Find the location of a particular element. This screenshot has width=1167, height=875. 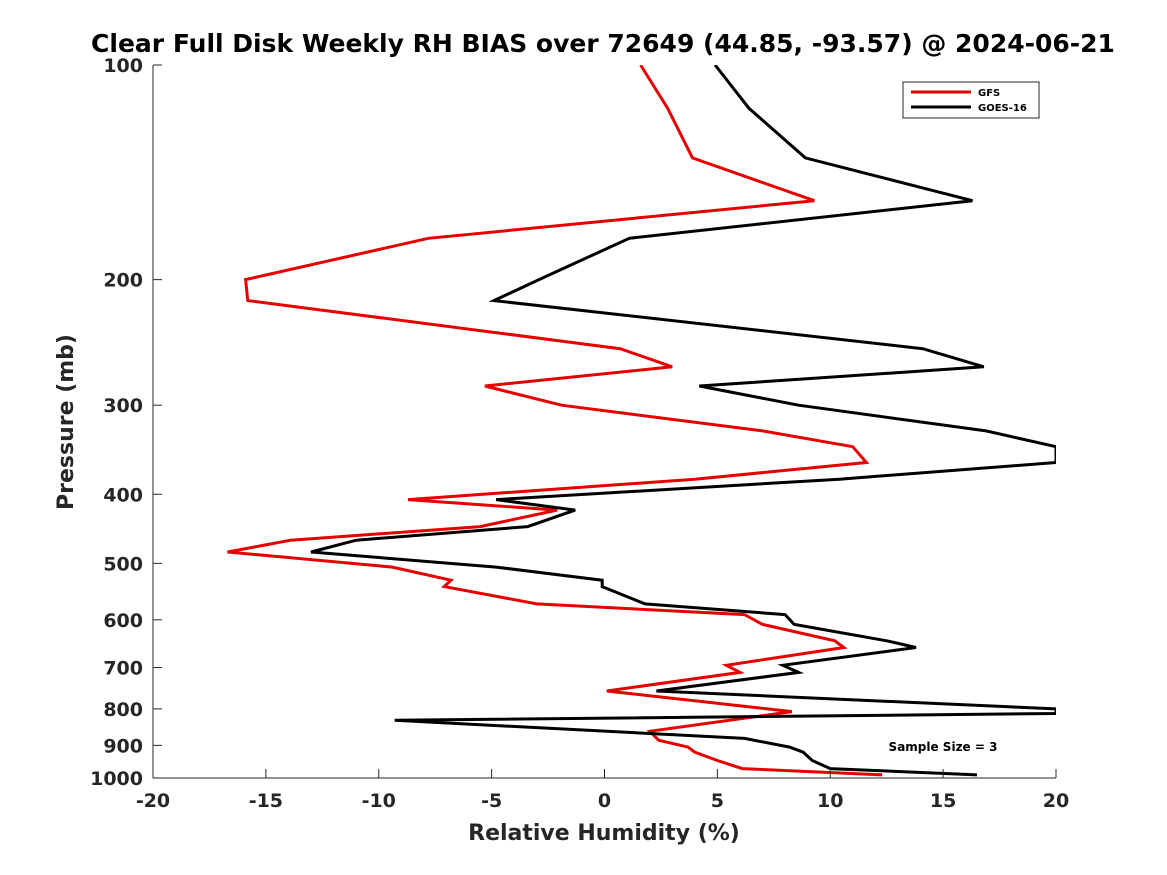

y-tick-label: 400 is located at coordinates (123, 495).